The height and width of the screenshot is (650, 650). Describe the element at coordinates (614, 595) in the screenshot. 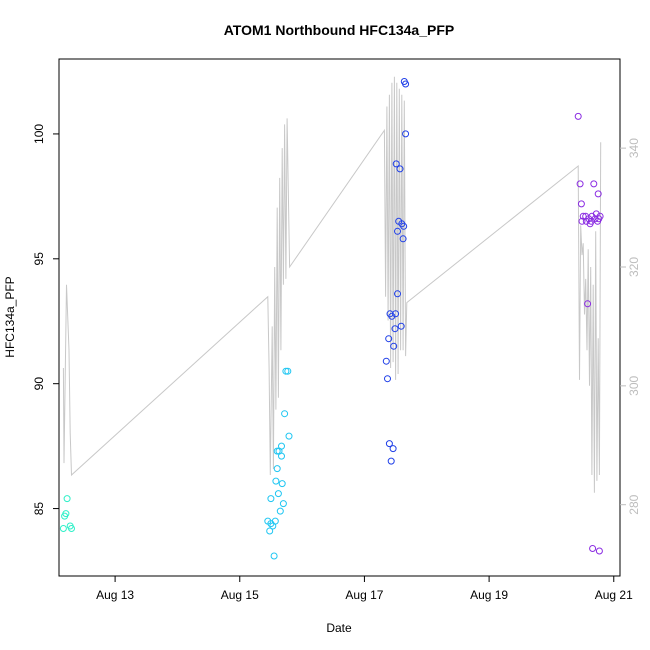

I see `x-tick-label: Aug 21` at that location.